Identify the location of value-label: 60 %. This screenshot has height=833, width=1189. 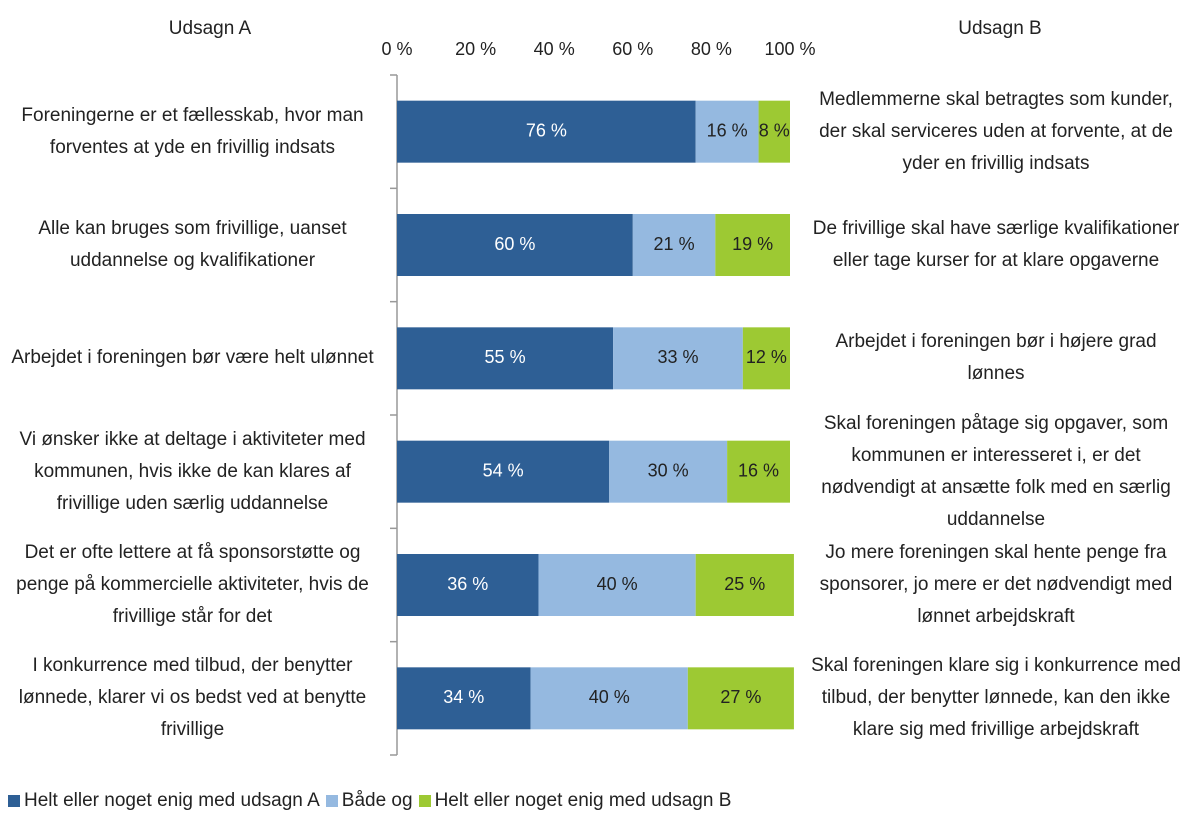
(514, 244).